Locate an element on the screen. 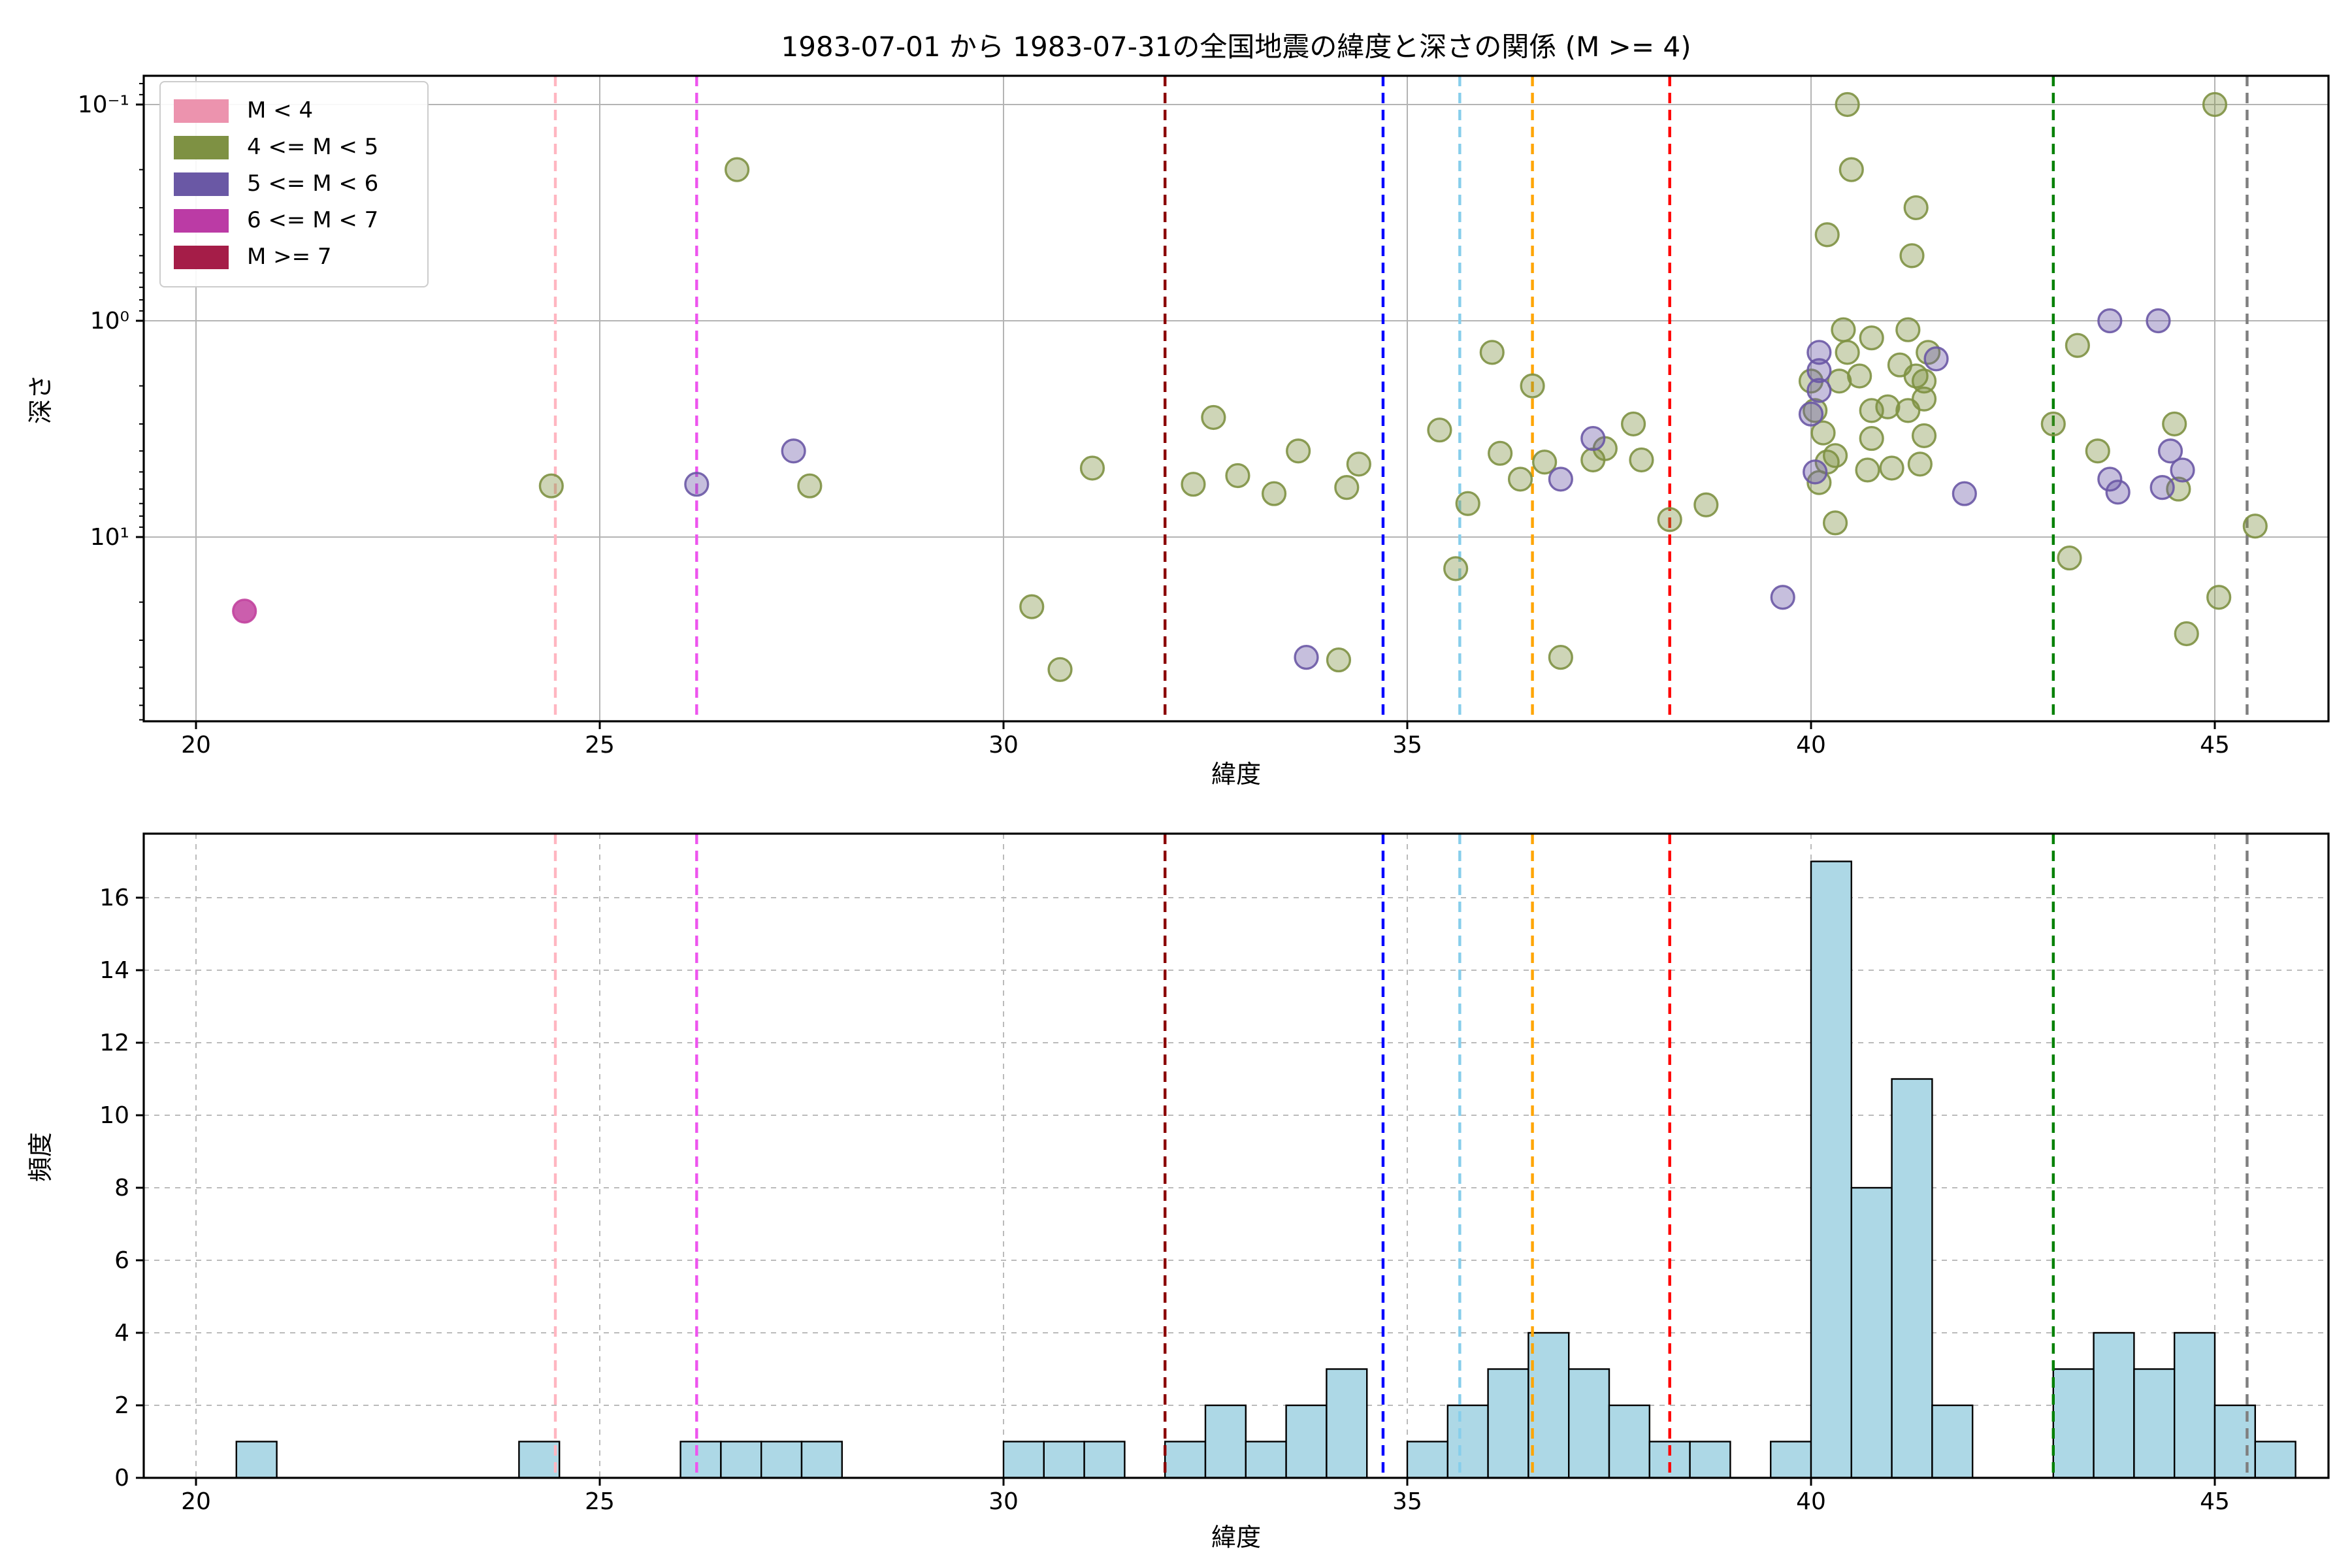 The height and width of the screenshot is (1568, 2352). y-tick-label: 14 is located at coordinates (114, 970).